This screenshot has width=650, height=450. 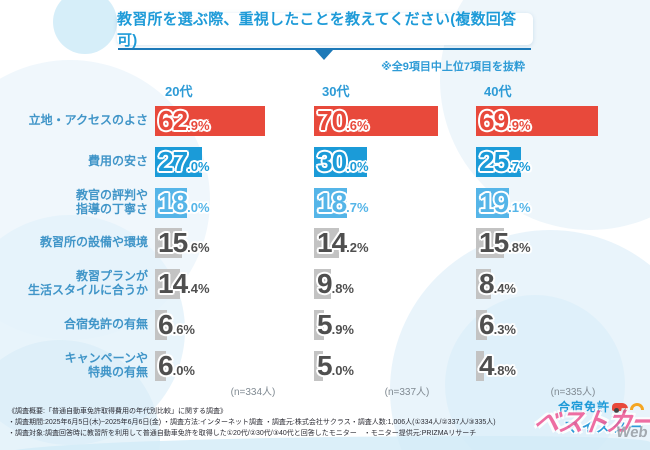 What do you see at coordinates (93, 242) in the screenshot?
I see `category-label: 教習所の設備や環境` at bounding box center [93, 242].